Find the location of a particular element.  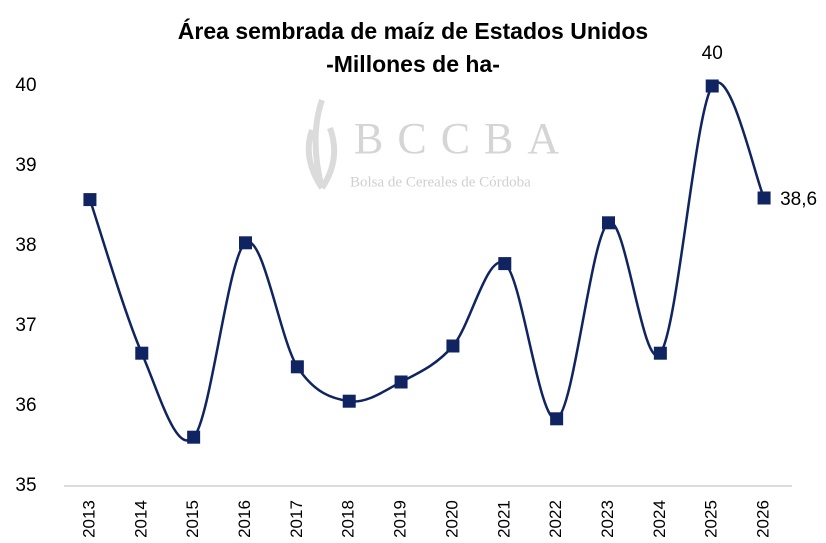

x-tick-label: 2026 is located at coordinates (763, 519).